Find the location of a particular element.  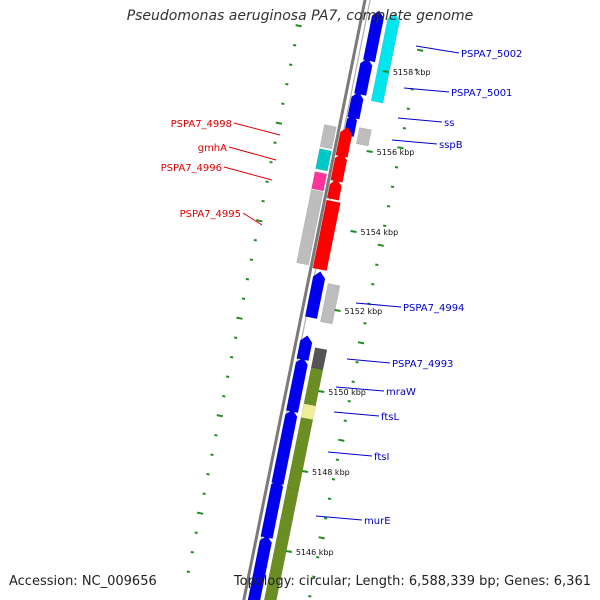

tick-label: 5148 kbp is located at coordinates (331, 472).